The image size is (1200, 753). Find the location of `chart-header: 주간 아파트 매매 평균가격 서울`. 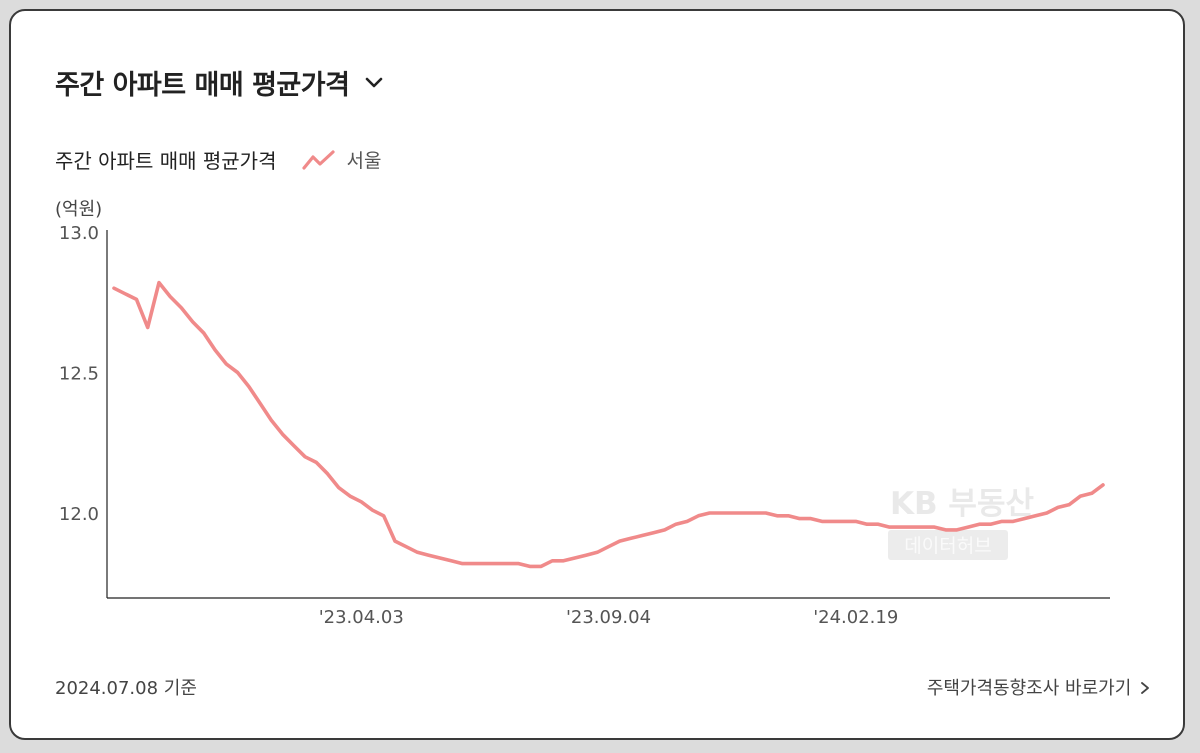

chart-header: 주간 아파트 매매 평균가격 서울 is located at coordinates (218, 159).